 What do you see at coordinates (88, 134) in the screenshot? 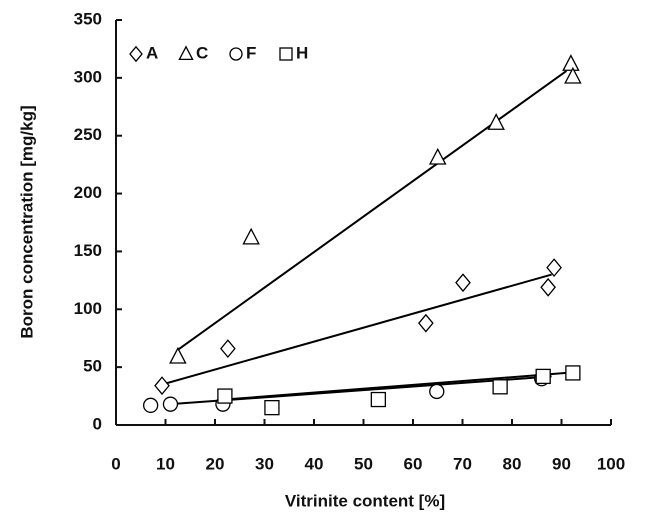
I see `y-tick-label: 250` at bounding box center [88, 134].